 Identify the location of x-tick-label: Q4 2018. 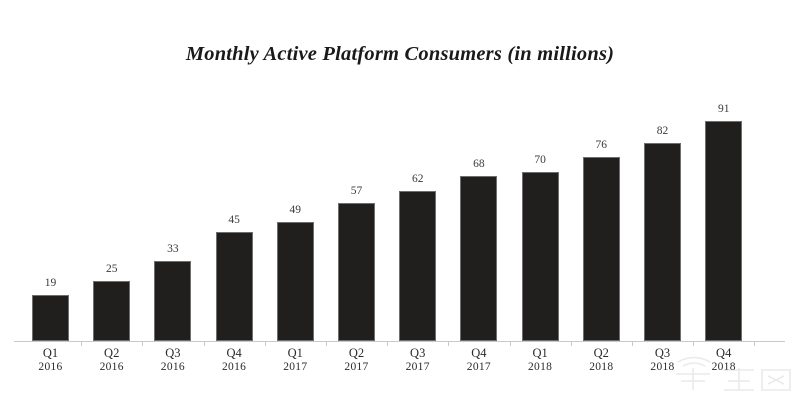
(724, 360).